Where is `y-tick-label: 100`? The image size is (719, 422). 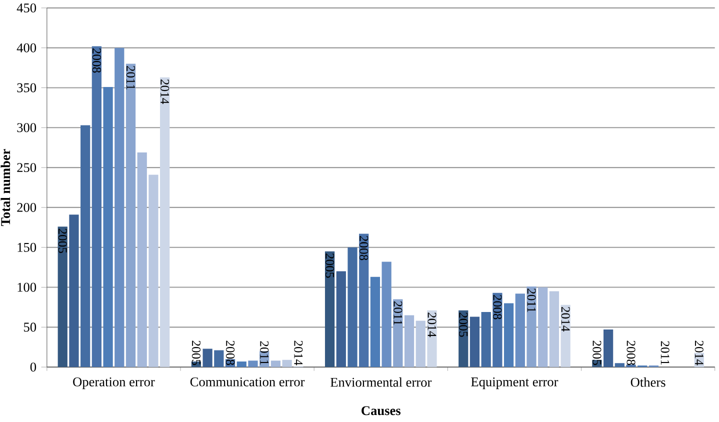
y-tick-label: 100 is located at coordinates (27, 287).